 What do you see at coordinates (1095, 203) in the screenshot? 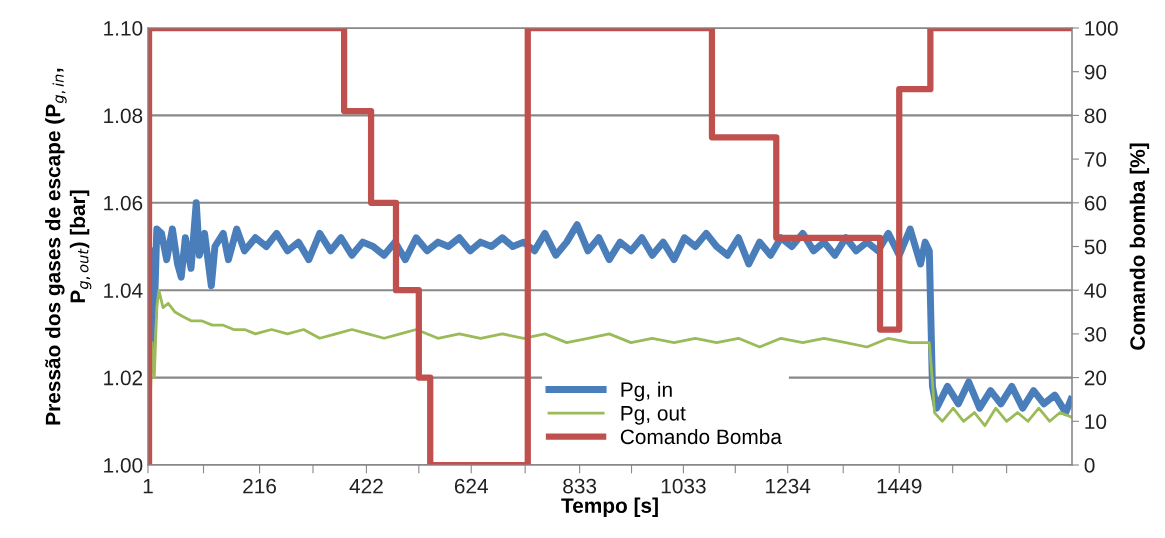
I see `y2-tick-label: 60` at bounding box center [1095, 203].